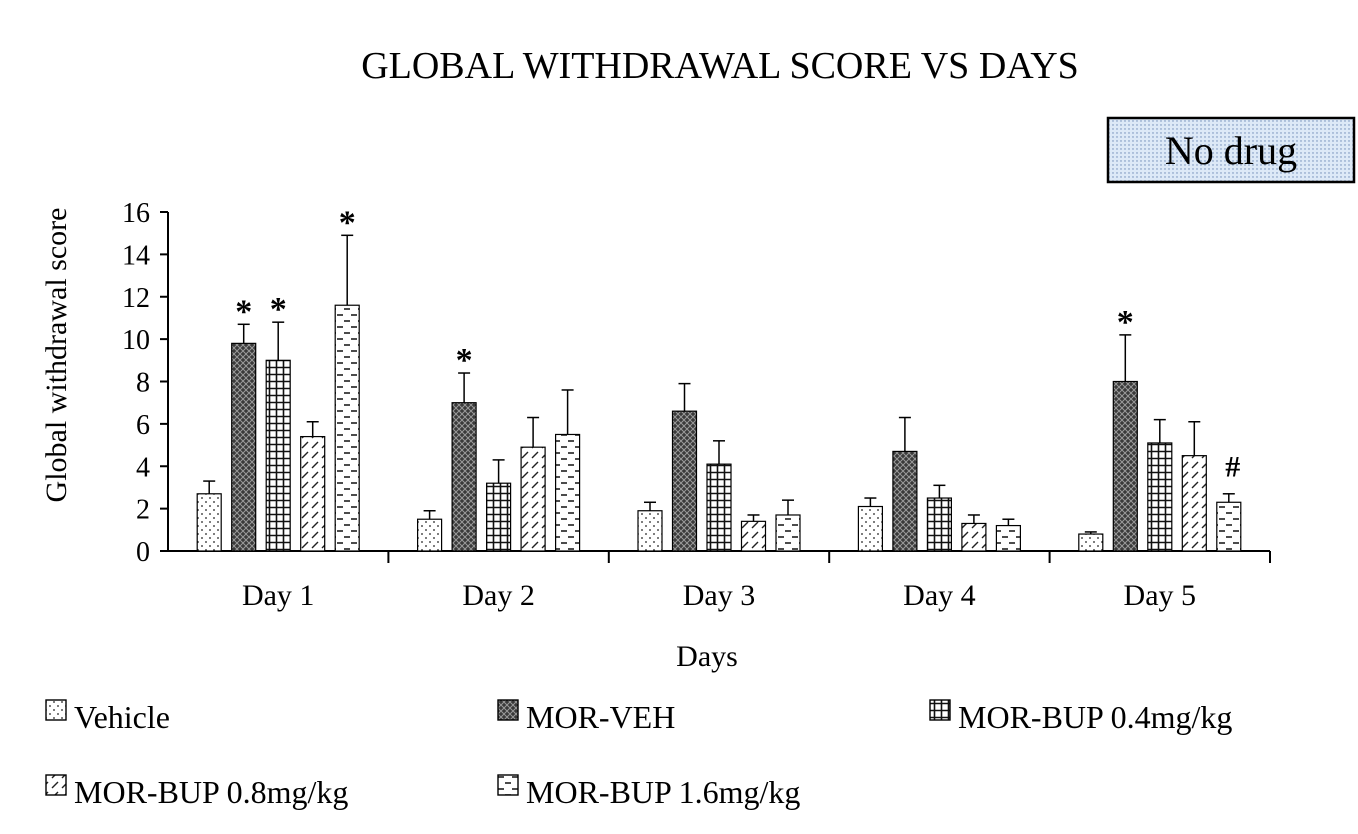 The height and width of the screenshot is (834, 1358). I want to click on legend-label: MOR-BUP 0.8mg/kg, so click(211, 792).